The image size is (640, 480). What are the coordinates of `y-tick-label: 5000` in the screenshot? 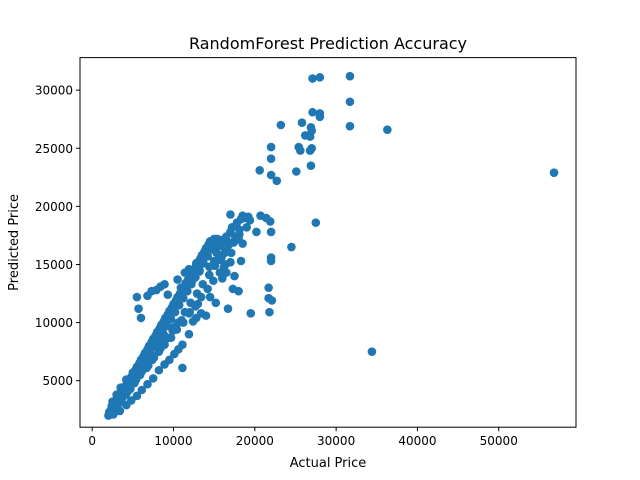 It's located at (57, 381).